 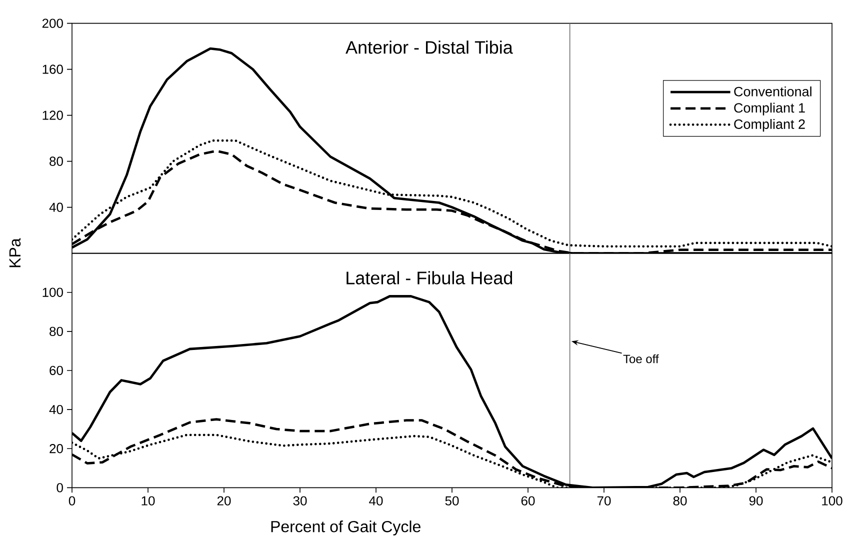 What do you see at coordinates (641, 359) in the screenshot?
I see `annotation: Toe off` at bounding box center [641, 359].